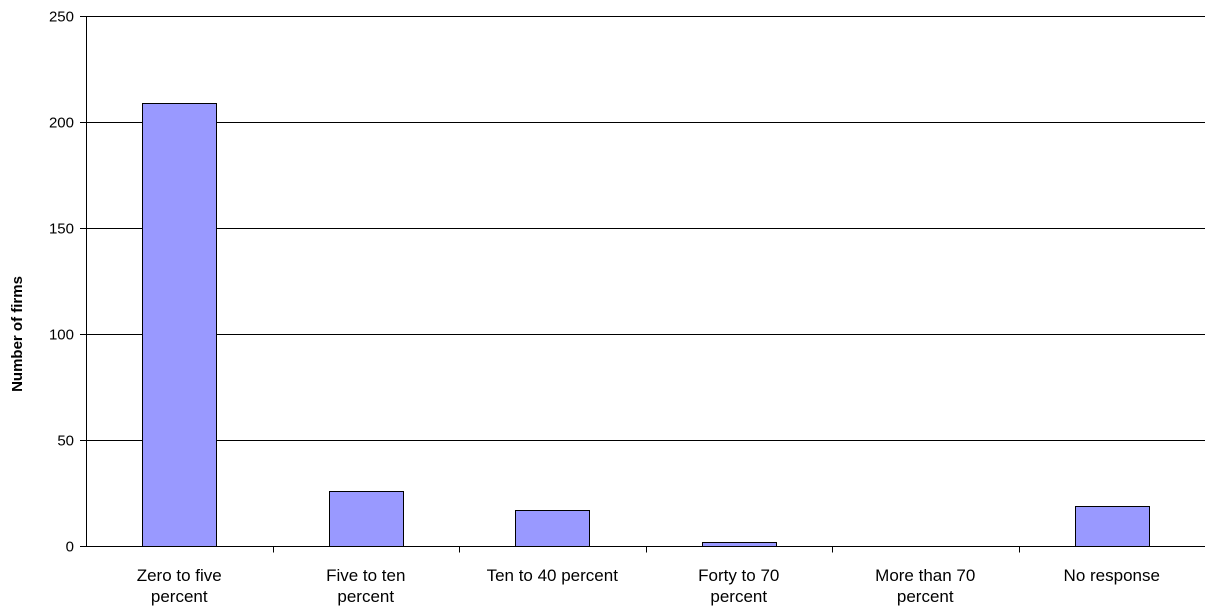 This screenshot has width=1205, height=612. Describe the element at coordinates (61, 335) in the screenshot. I see `y-tick-label: 100` at that location.